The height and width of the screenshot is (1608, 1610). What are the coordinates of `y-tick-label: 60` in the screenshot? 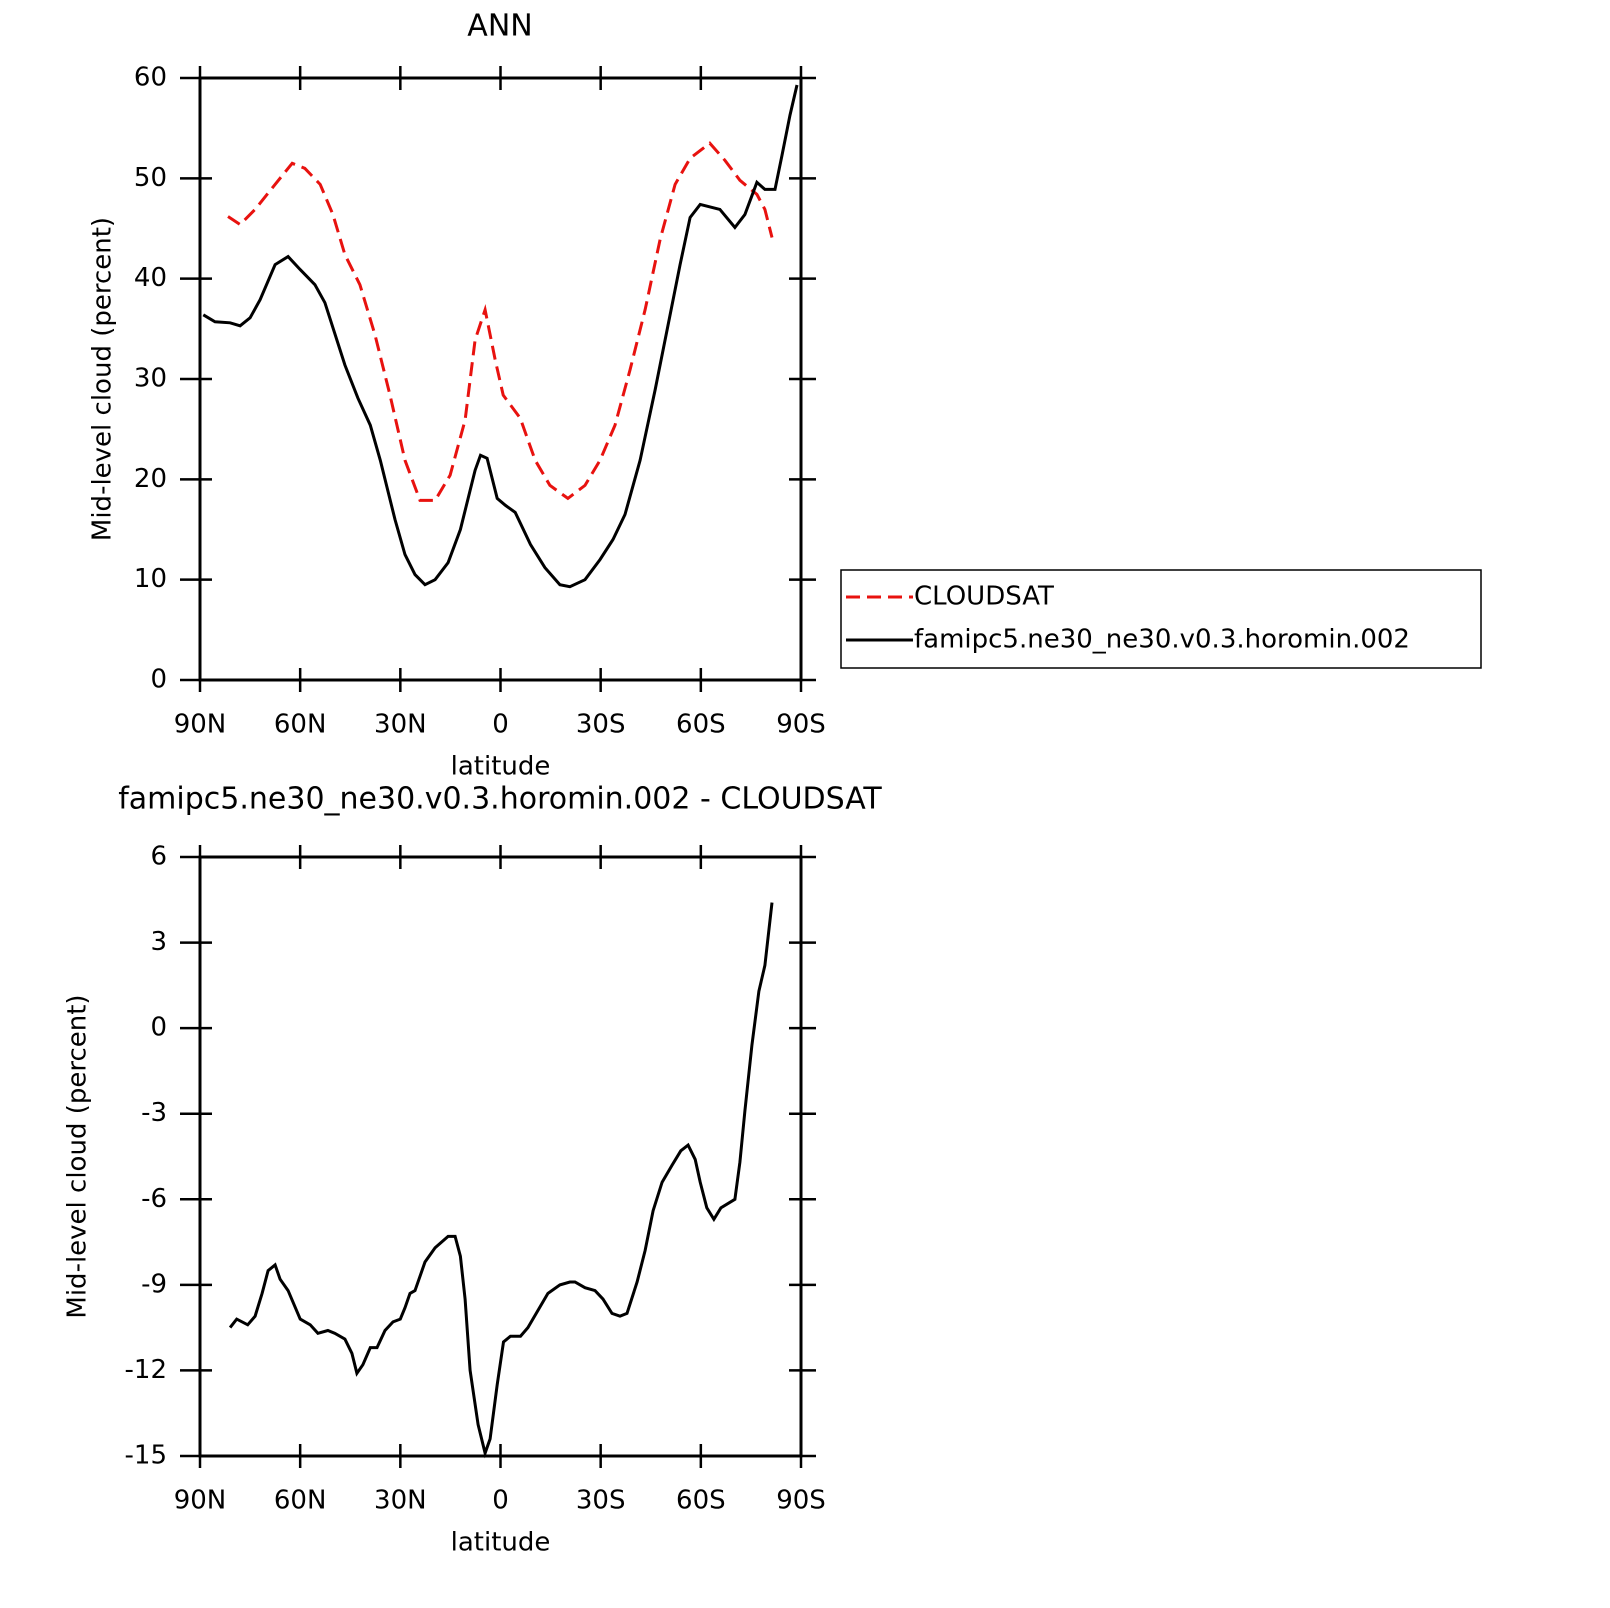 It's located at (150, 78).